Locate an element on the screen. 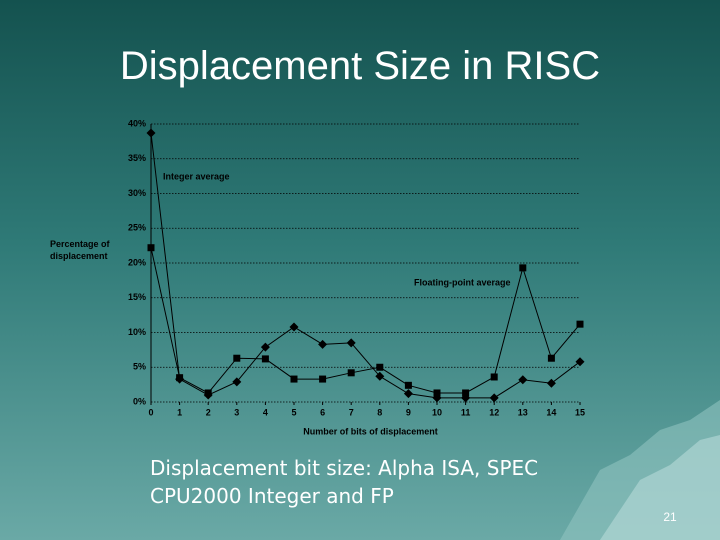 This screenshot has height=540, width=720. x-tick-label: 2 is located at coordinates (208, 412).